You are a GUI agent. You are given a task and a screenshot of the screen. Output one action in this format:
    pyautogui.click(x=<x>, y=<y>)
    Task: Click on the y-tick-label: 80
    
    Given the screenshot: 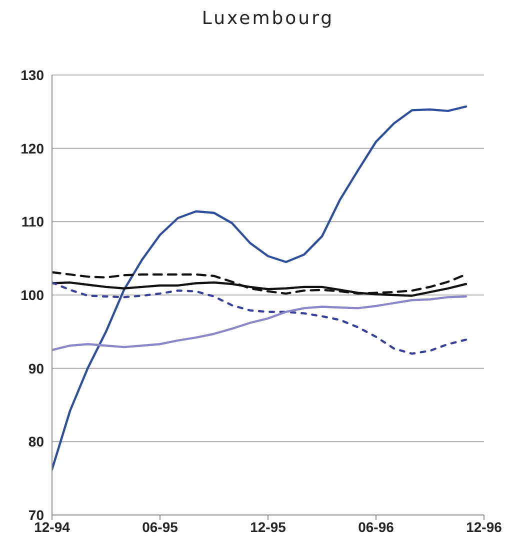 What is the action you would take?
    pyautogui.click(x=36, y=442)
    